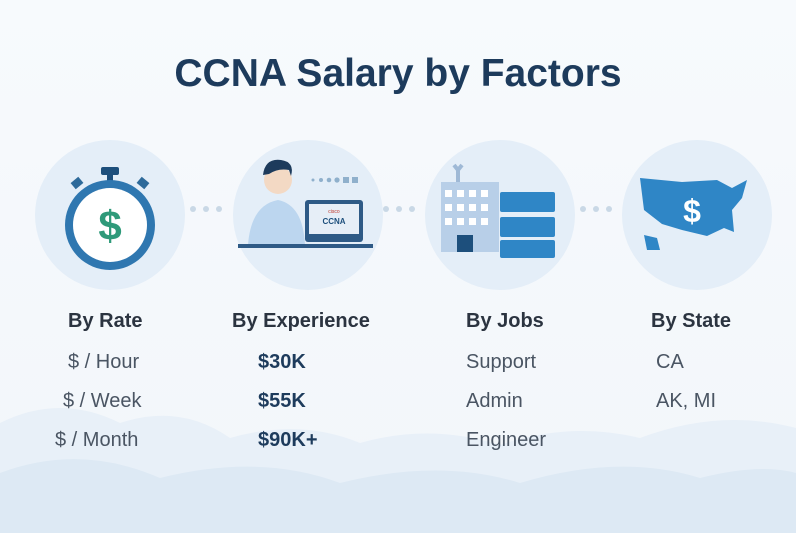  What do you see at coordinates (104, 362) in the screenshot?
I see `list-item: $ / Hour` at bounding box center [104, 362].